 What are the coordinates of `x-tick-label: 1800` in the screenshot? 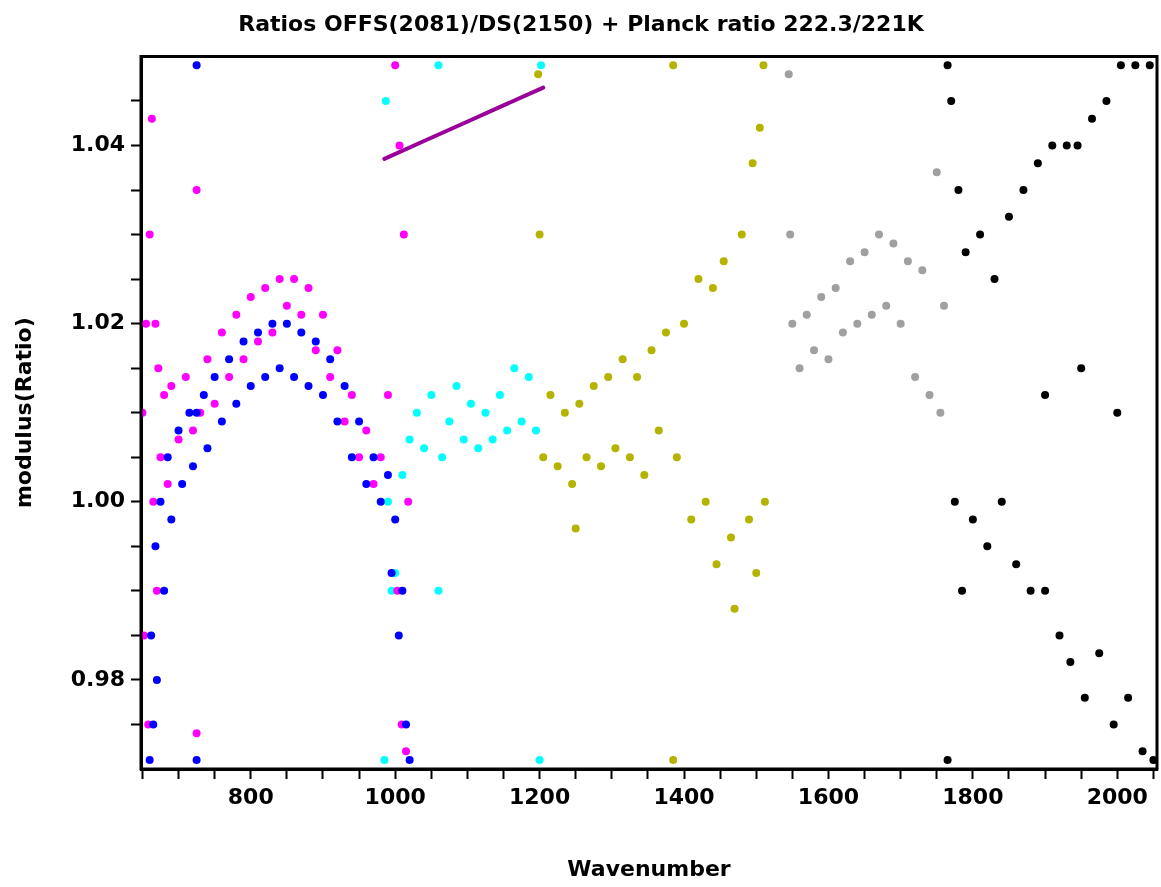 It's located at (973, 796).